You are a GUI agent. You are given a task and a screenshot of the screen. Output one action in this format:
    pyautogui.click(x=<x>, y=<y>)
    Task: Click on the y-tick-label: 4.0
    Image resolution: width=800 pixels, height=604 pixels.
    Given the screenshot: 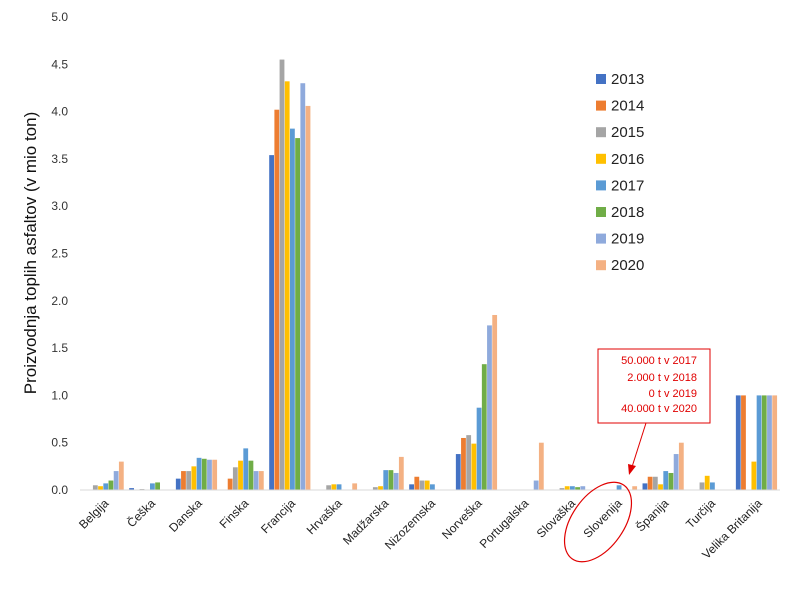 What is the action you would take?
    pyautogui.click(x=59, y=112)
    